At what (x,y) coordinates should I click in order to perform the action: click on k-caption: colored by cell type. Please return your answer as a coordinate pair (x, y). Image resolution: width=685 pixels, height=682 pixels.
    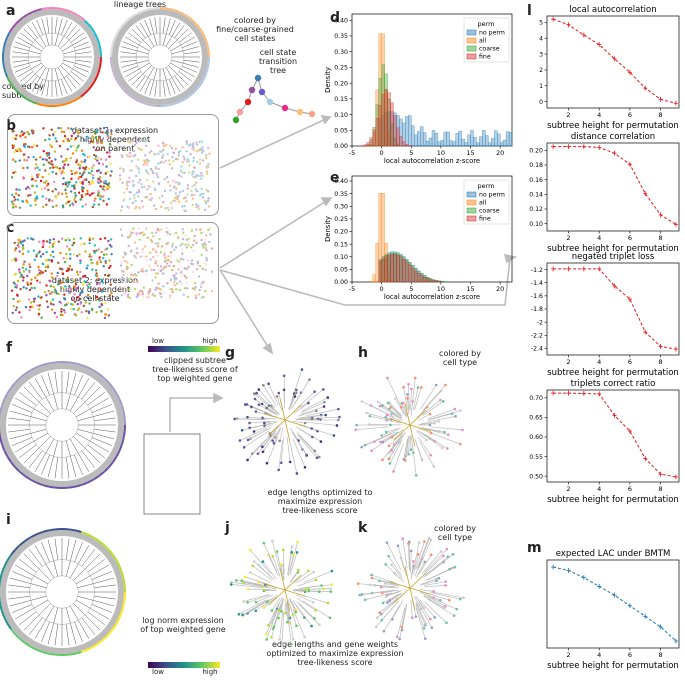
    Looking at the image, I should click on (455, 533).